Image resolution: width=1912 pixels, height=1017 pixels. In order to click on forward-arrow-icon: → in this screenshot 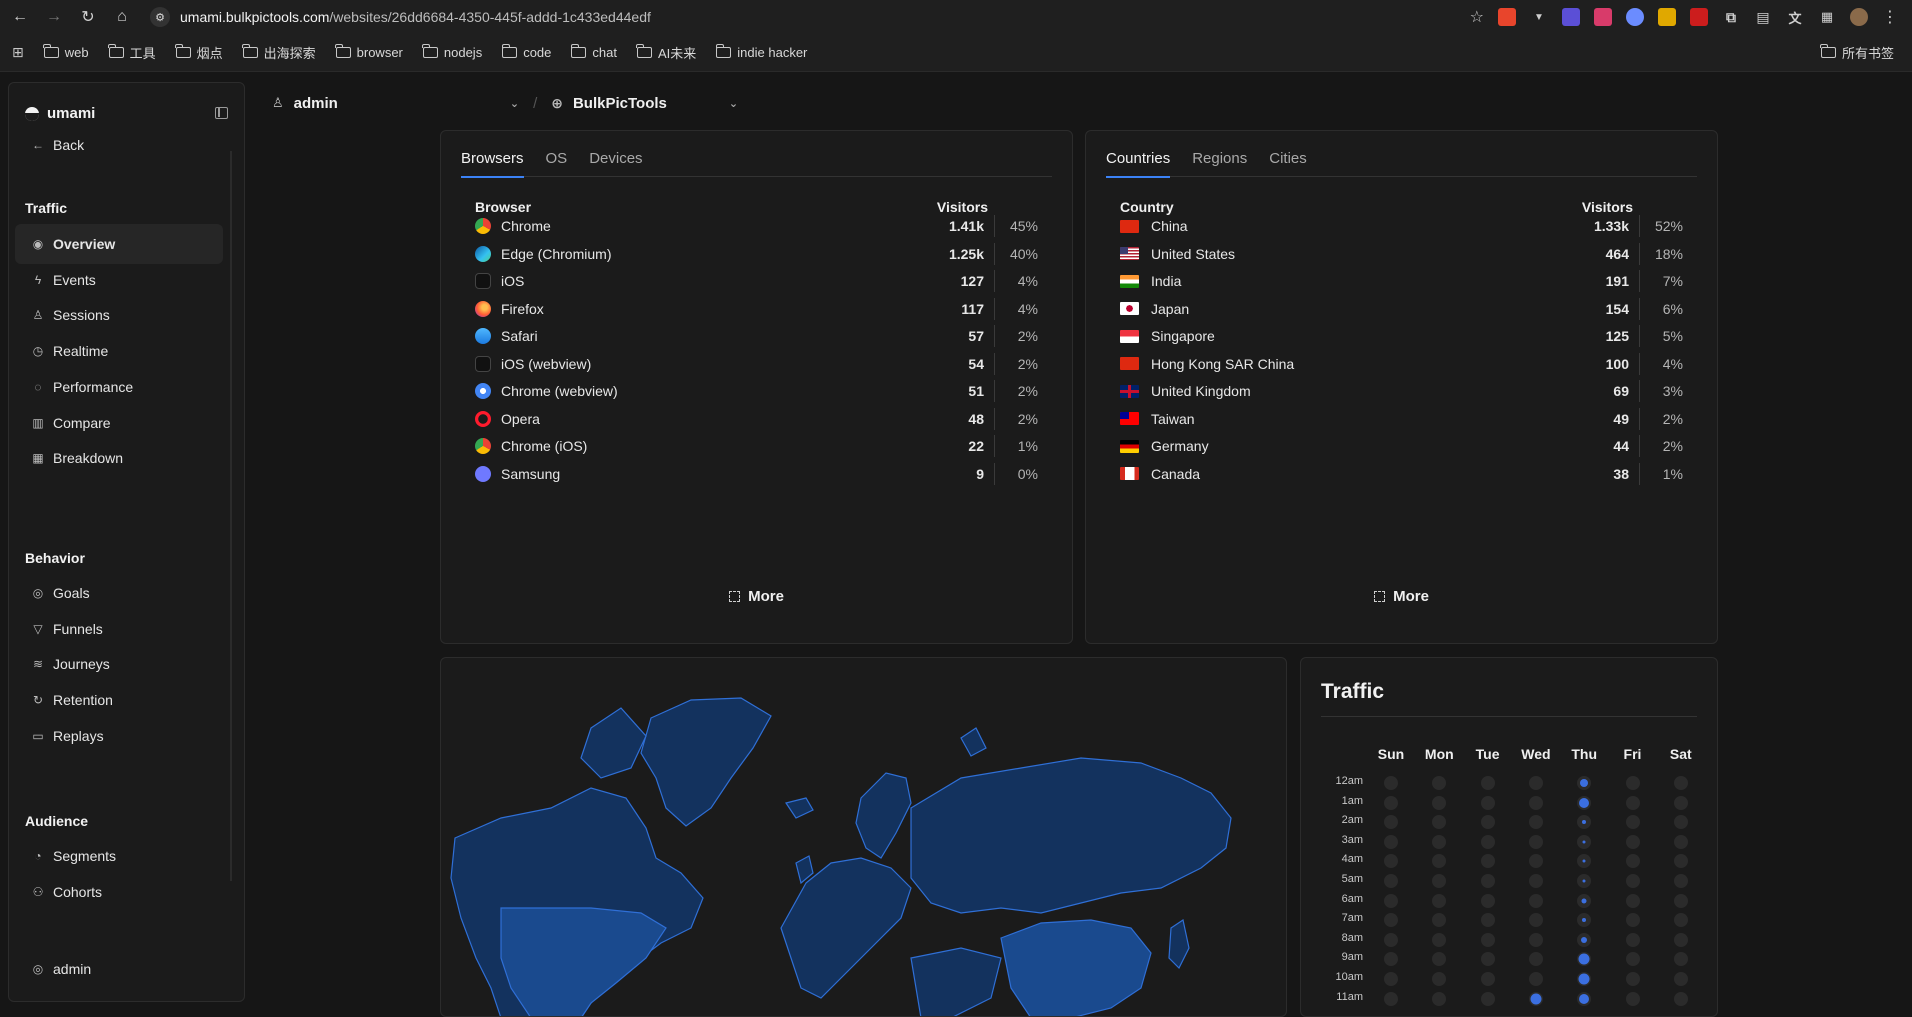, I will do `click(54, 16)`.